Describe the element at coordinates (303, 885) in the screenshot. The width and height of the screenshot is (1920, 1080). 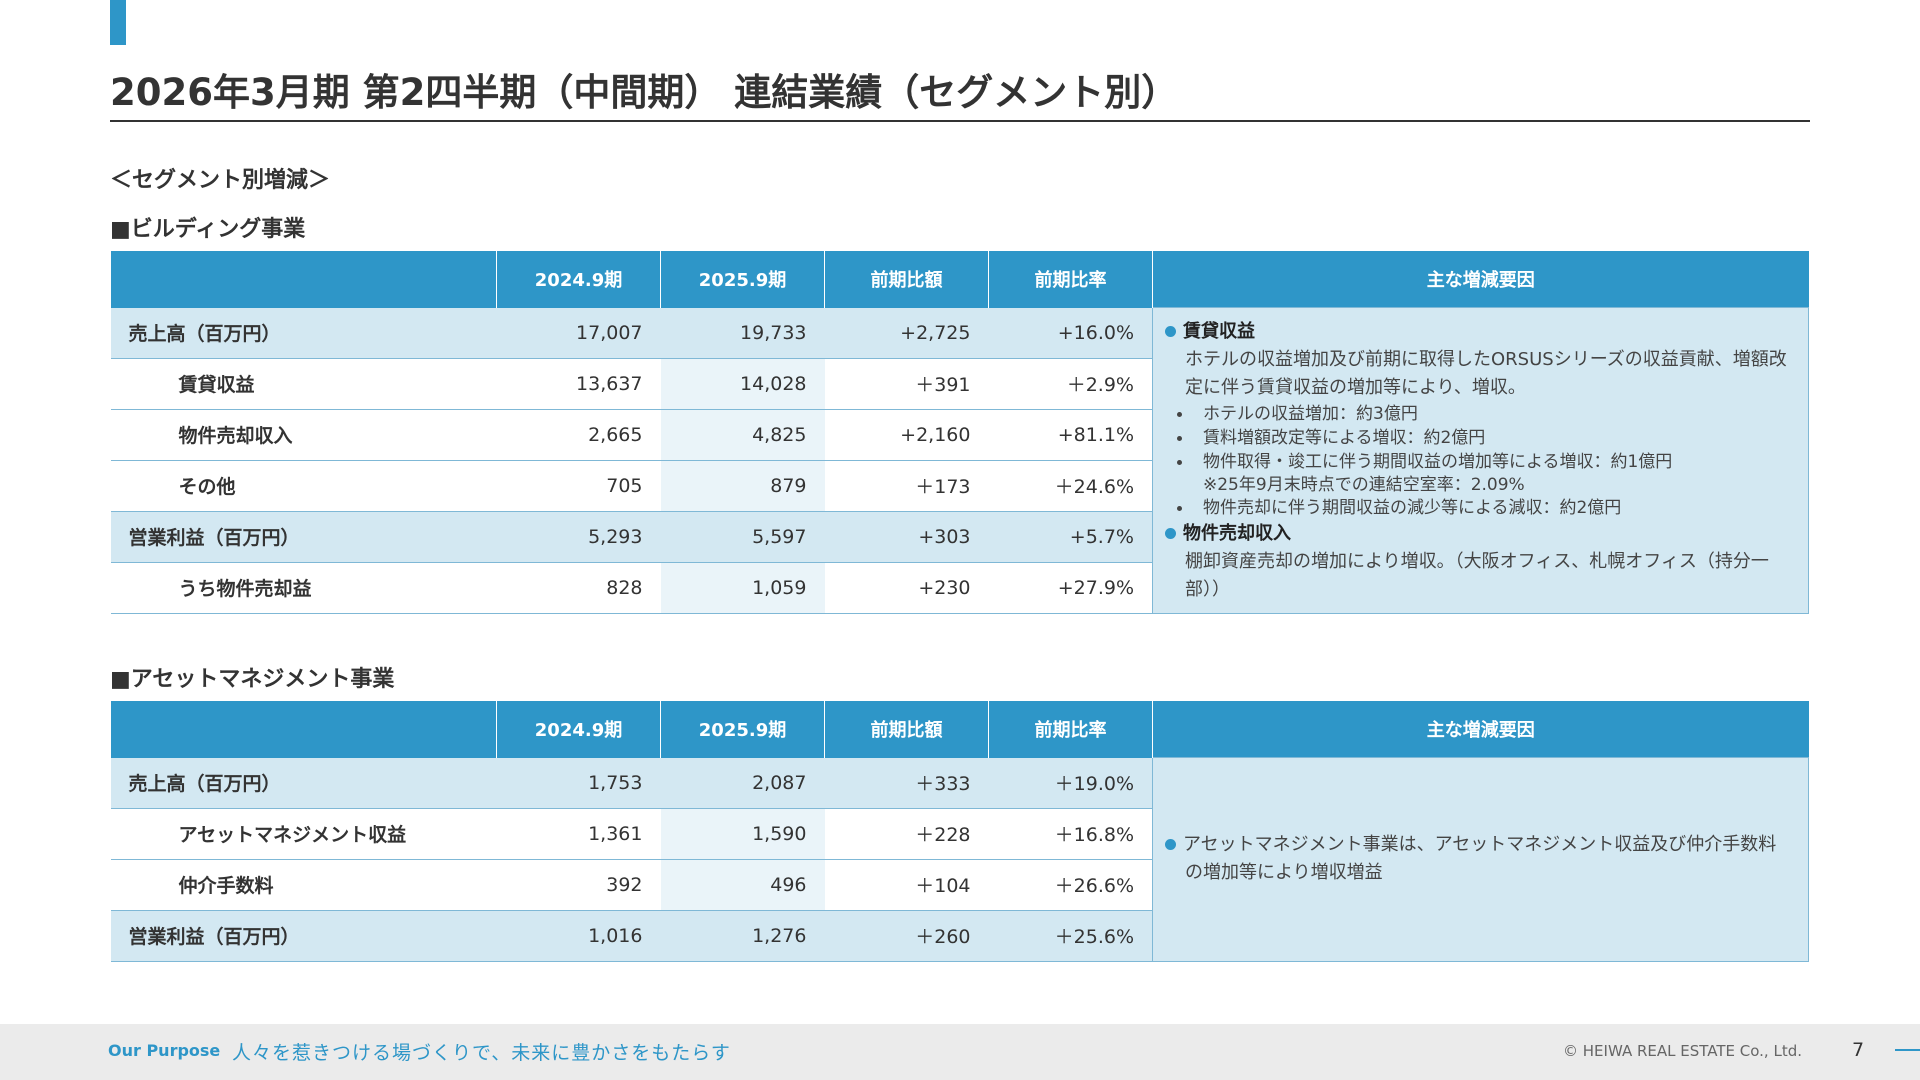
I see `row-label: 仲介手数料` at that location.